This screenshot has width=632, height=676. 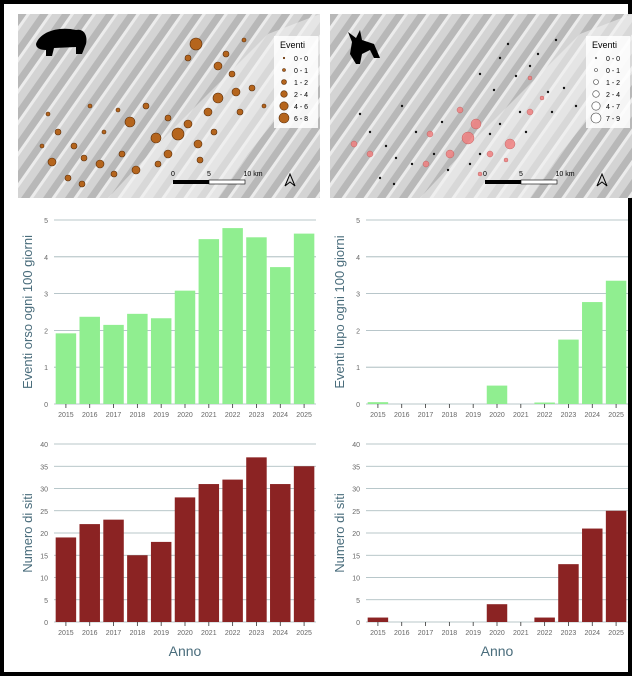 What do you see at coordinates (356, 512) in the screenshot?
I see `y-tick-label: 25` at bounding box center [356, 512].